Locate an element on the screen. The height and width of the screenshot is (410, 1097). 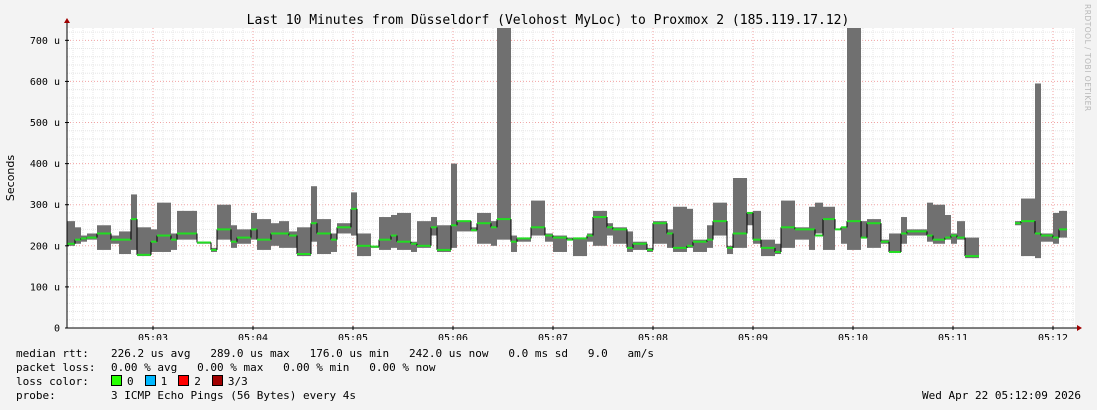
x-axis-arrow is located at coordinates (1079, 328).